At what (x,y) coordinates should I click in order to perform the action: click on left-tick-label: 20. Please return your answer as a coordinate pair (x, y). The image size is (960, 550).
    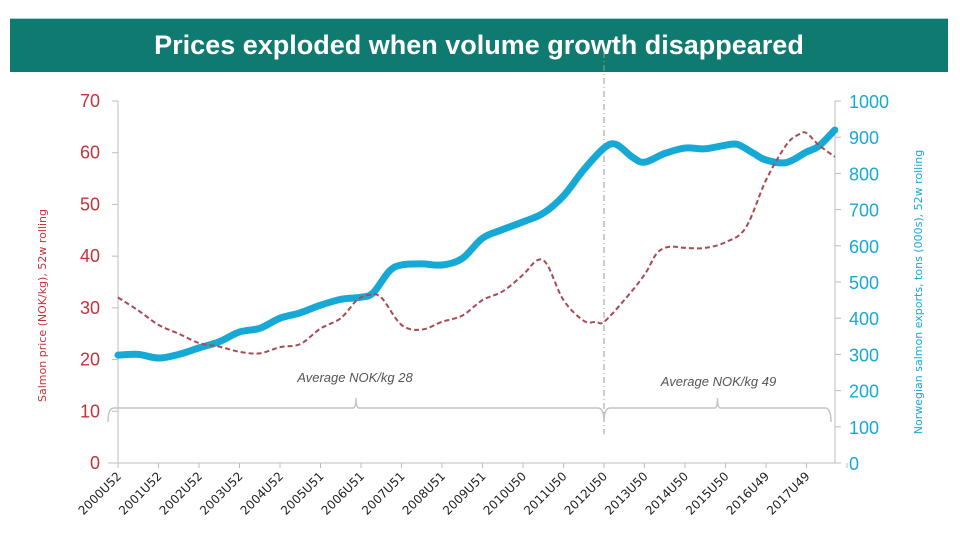
    Looking at the image, I should click on (90, 360).